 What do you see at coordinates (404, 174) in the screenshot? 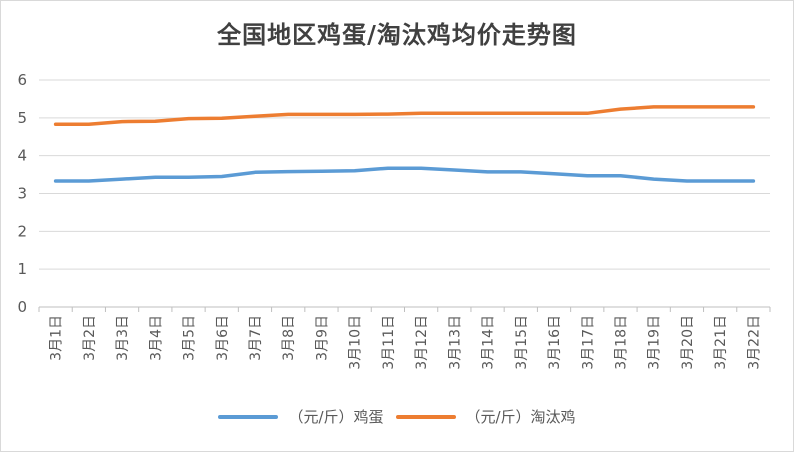
I see `series-line-egg` at bounding box center [404, 174].